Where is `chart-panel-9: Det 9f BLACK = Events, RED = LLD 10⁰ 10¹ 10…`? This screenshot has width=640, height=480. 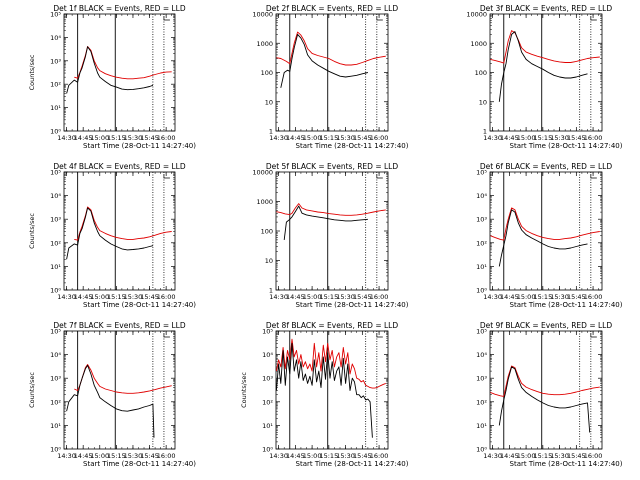 chart-panel-9: Det 9f BLACK = Events, RED = LLD 10⁰ 10¹ 10… is located at coordinates (549, 394).